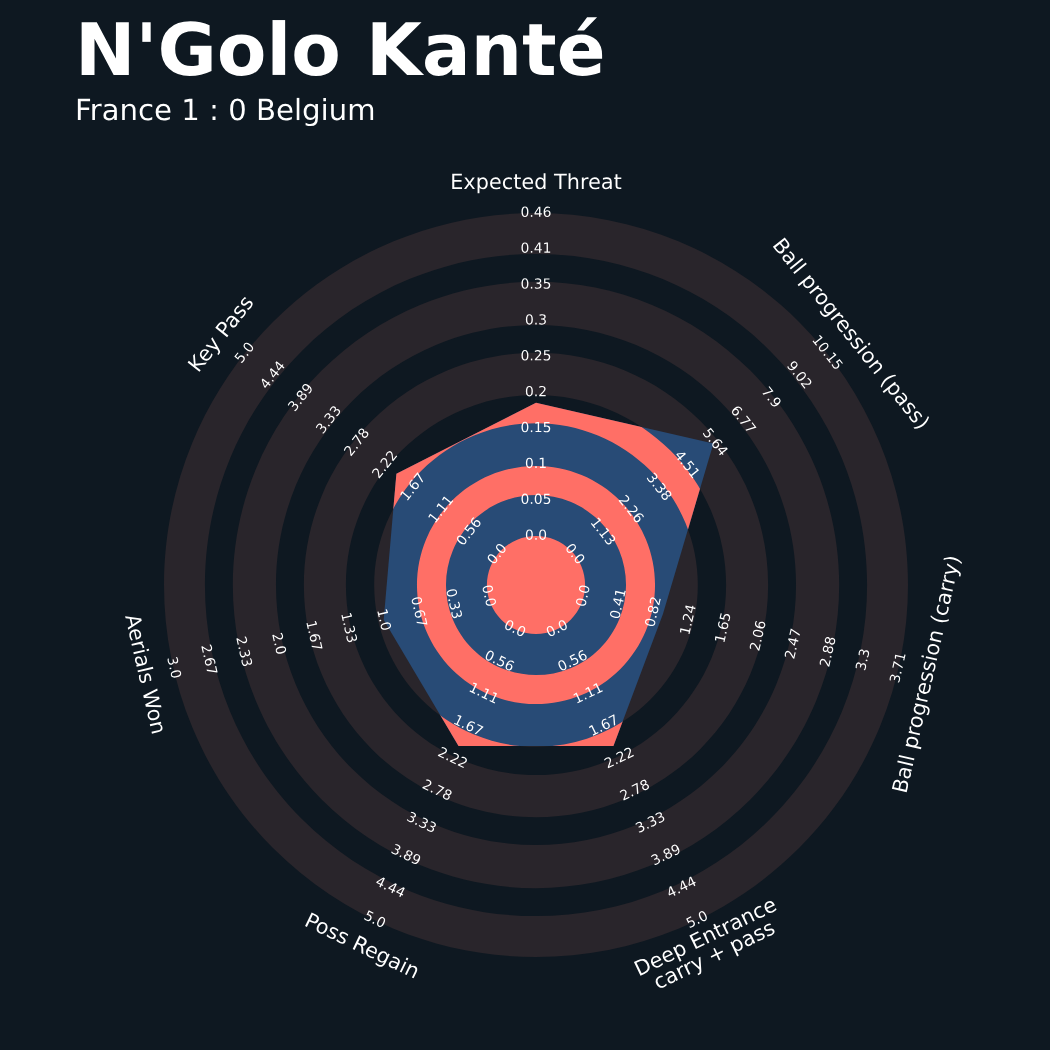 The height and width of the screenshot is (1050, 1050). Describe the element at coordinates (225, 112) in the screenshot. I see `chart-subtitle: France 1 : 0 Belgium` at that location.